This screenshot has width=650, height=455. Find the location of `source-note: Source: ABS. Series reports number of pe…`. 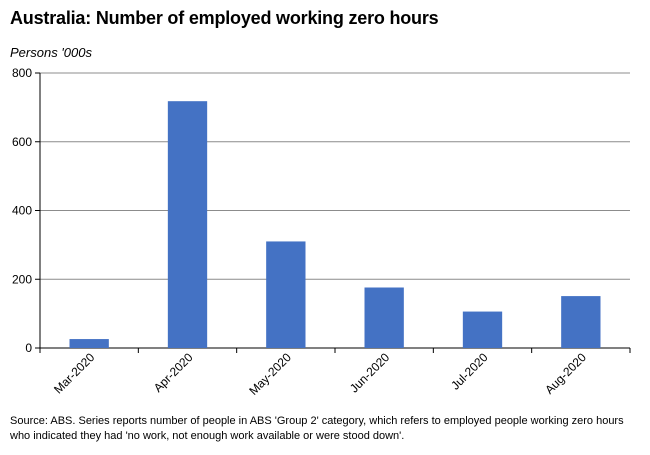

source-note: Source: ABS. Series reports number of pe… is located at coordinates (325, 429).